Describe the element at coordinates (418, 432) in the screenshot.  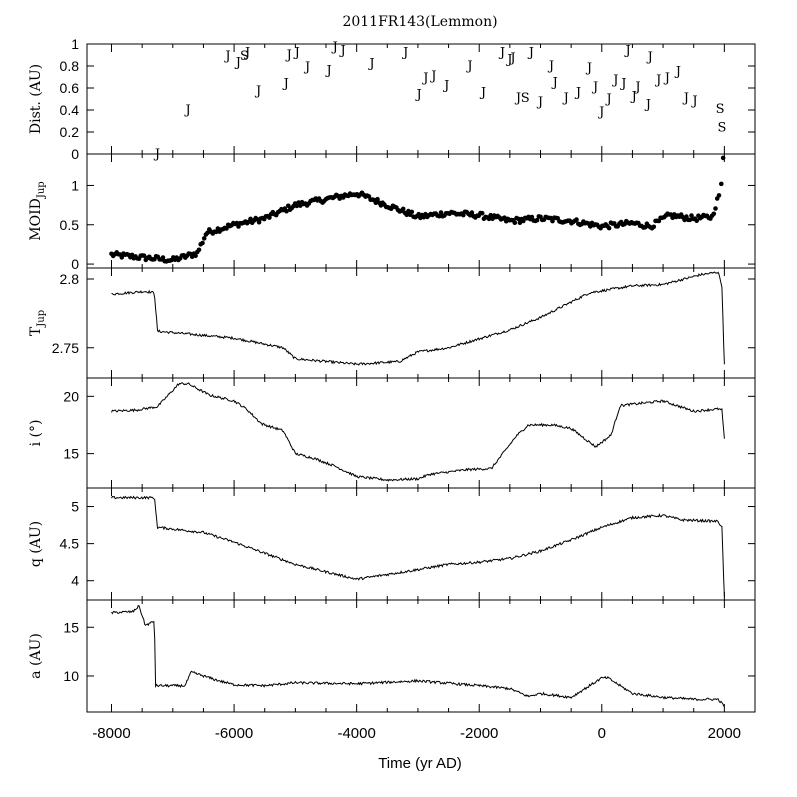
I see `series-line-inc` at that location.